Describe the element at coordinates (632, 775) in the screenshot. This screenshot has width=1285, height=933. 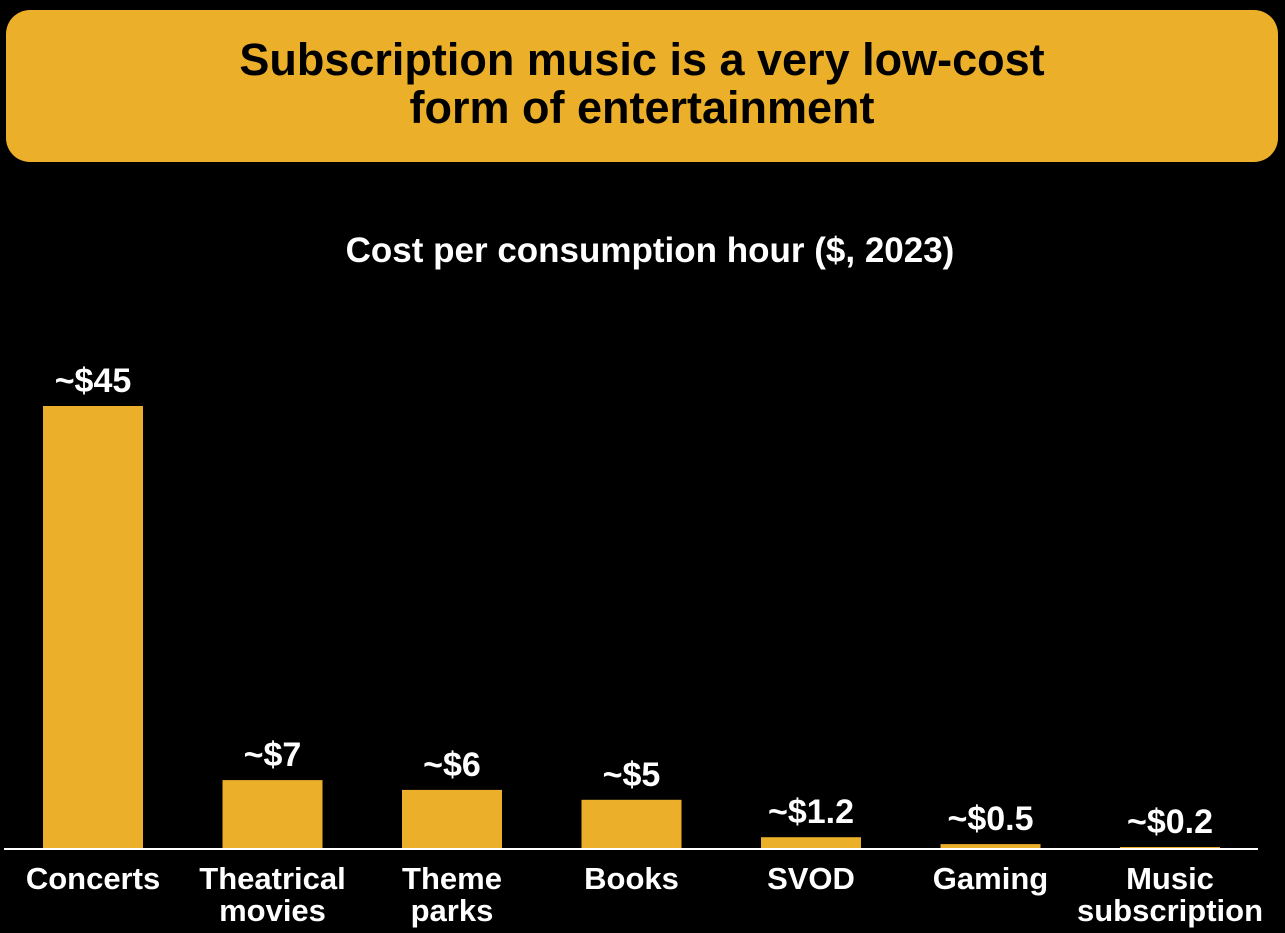
I see `value-label-books: ~$5` at that location.